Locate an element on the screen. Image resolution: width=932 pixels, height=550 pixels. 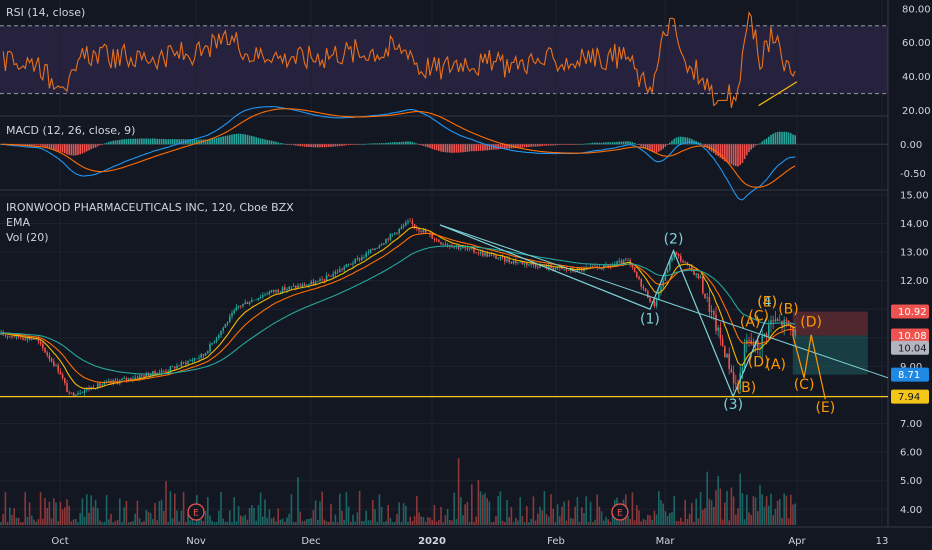
wave-label-cyan: (4) is located at coordinates (767, 302).